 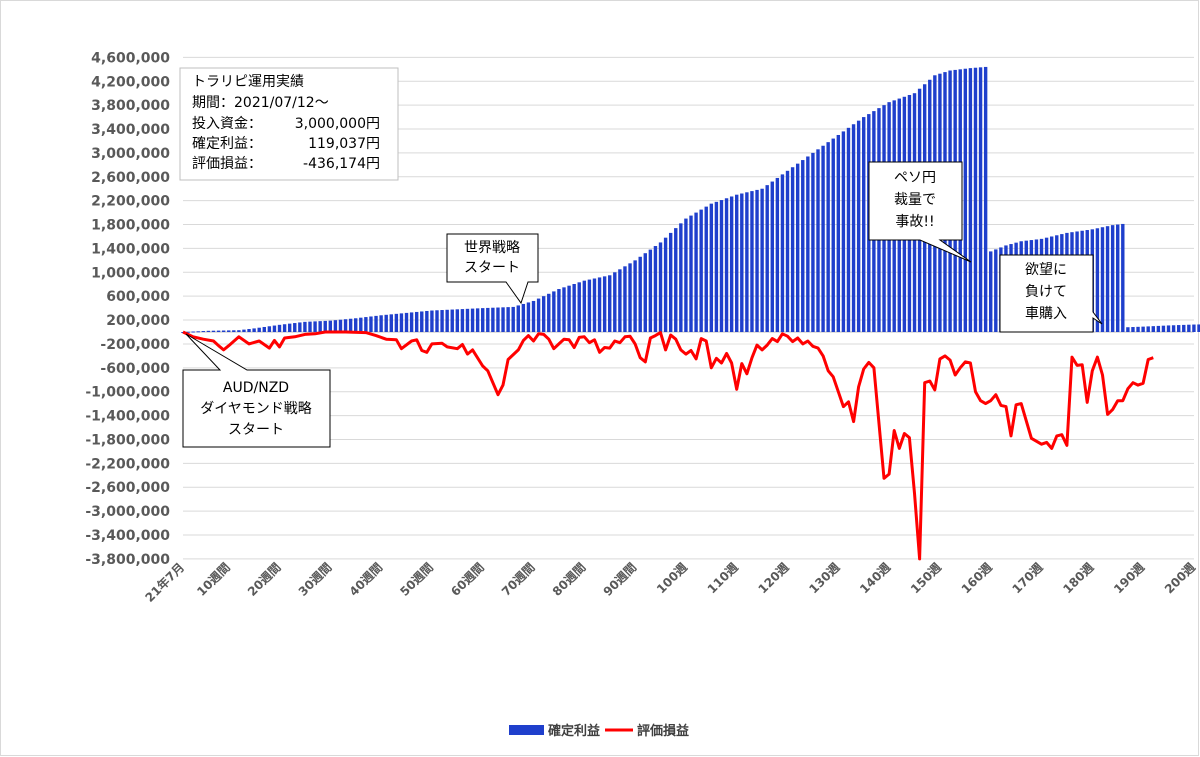 I want to click on y-tick-label: 1,000,000, so click(x=130, y=273).